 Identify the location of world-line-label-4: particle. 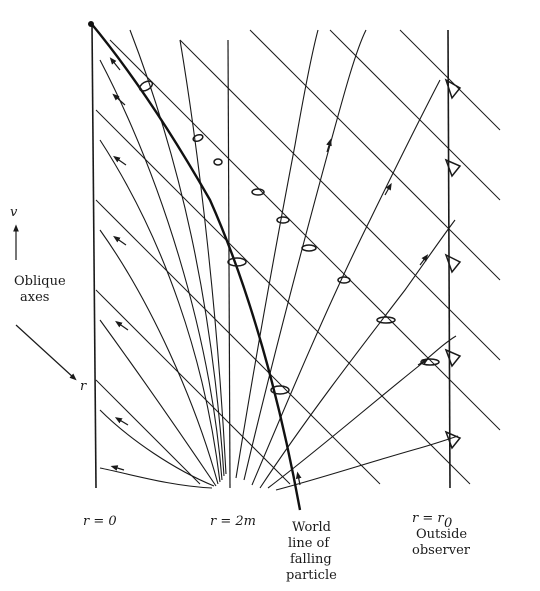
(311, 575).